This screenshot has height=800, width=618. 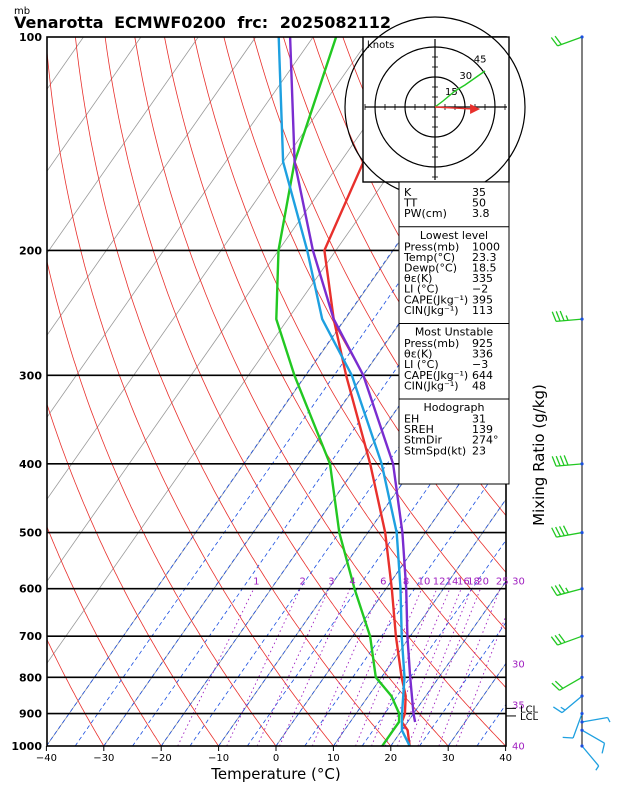 I want to click on most-unstable-value: 48, so click(x=479, y=385).